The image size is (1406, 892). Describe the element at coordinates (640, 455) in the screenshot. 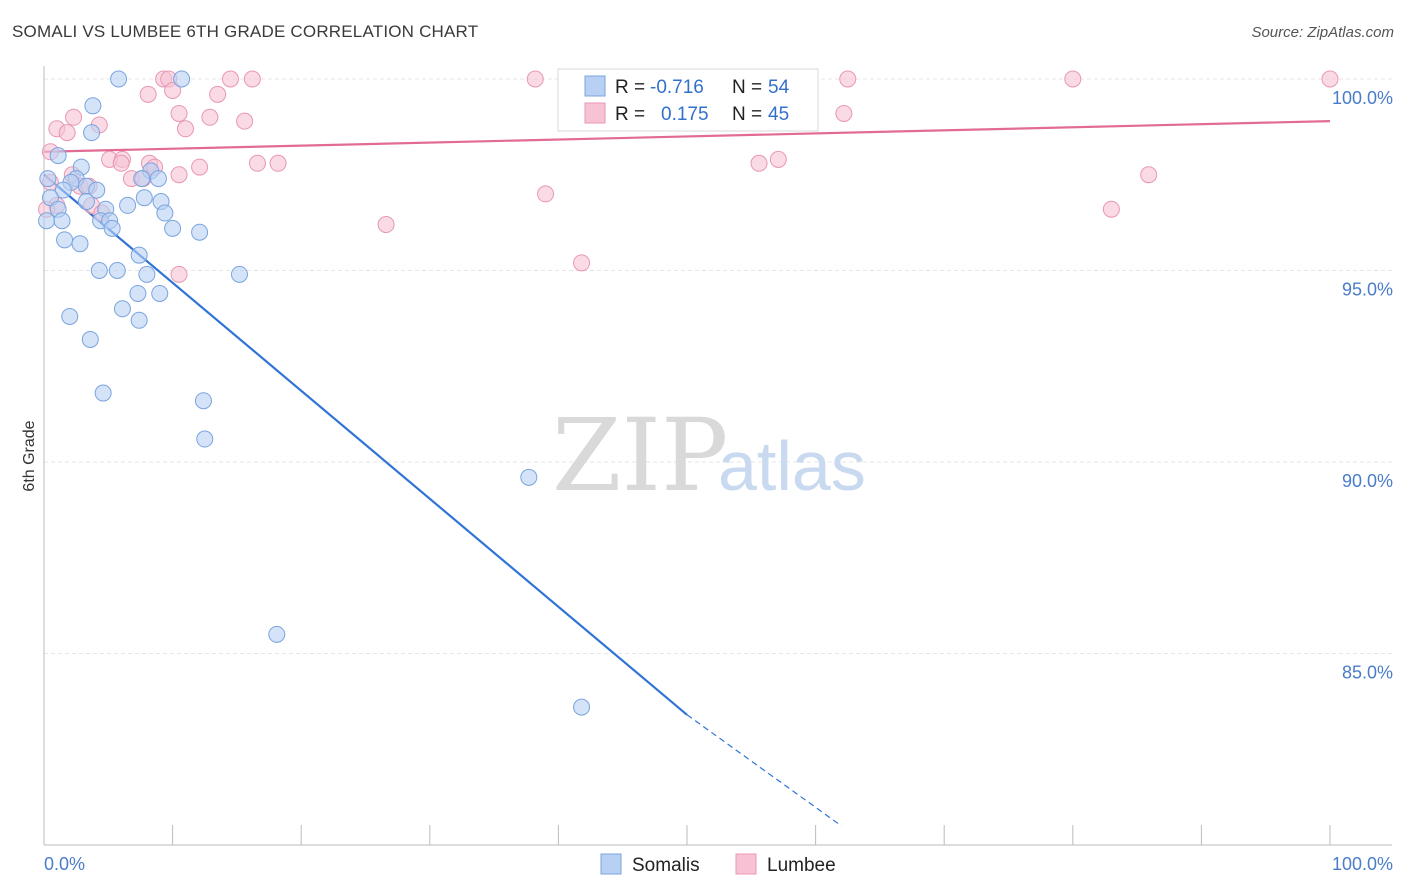

I see `watermark-zip: ZIP` at that location.